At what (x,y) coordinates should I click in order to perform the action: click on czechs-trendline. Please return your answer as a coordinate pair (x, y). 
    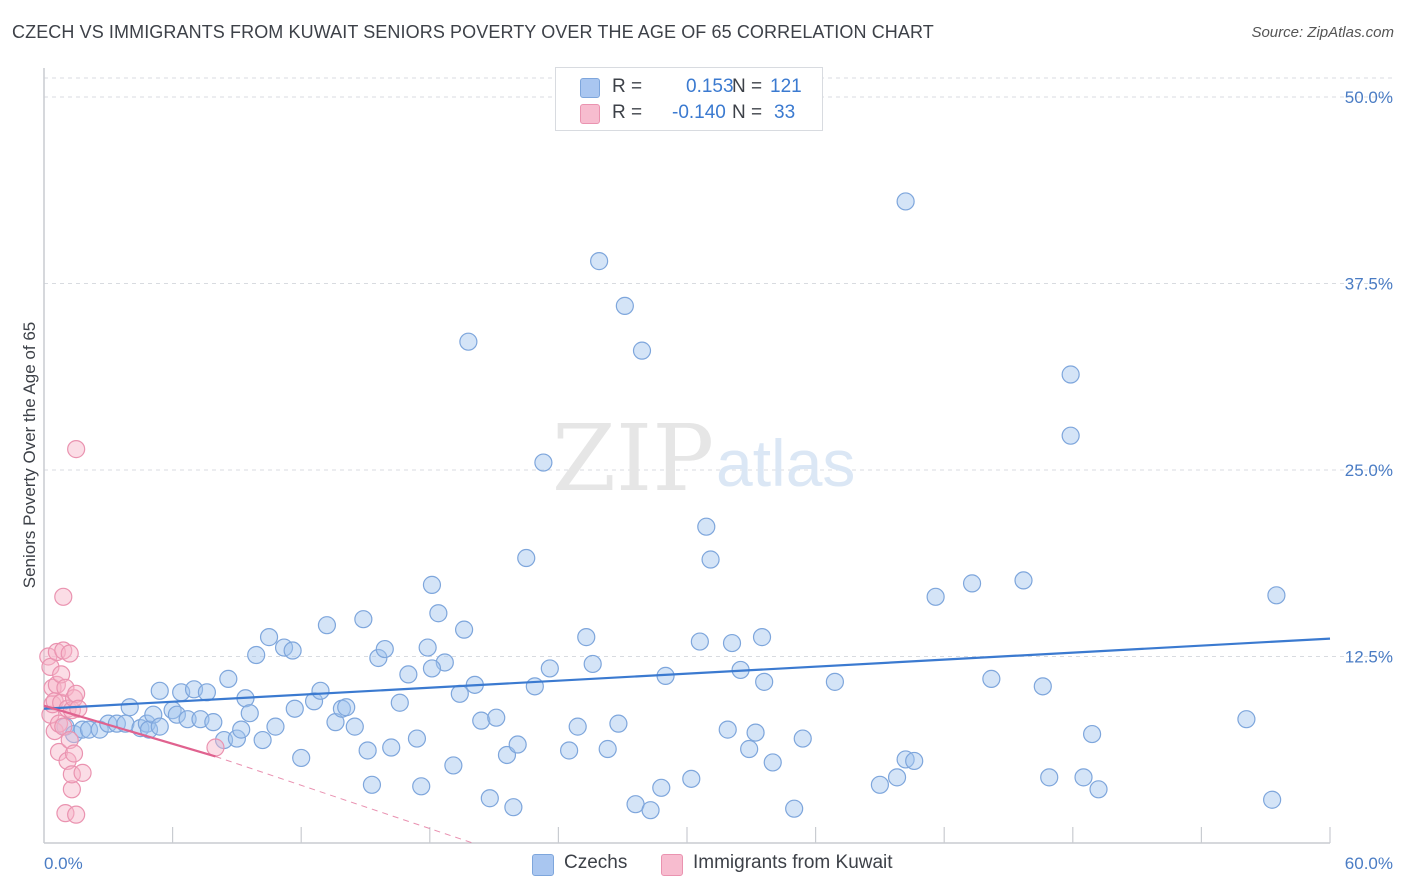
    Looking at the image, I should click on (687, 673).